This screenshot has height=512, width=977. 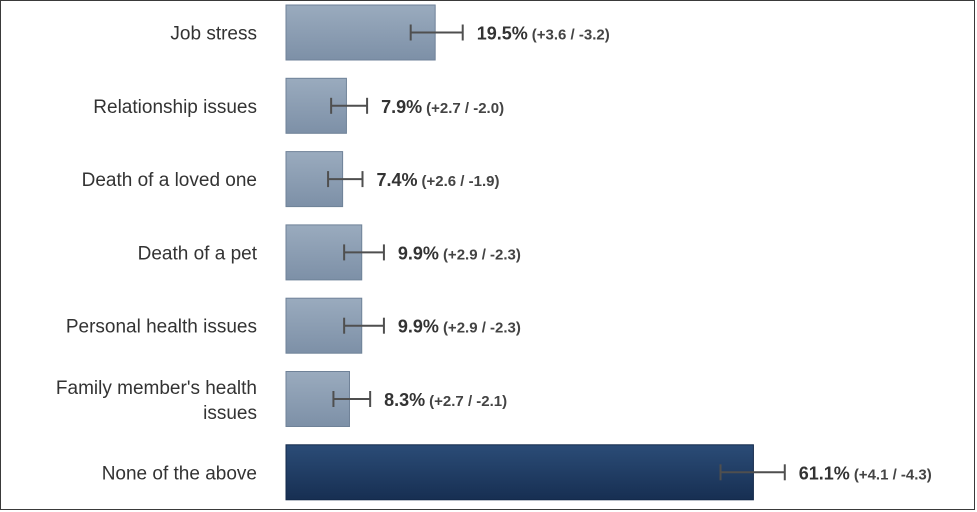 I want to click on value-label: 61.1% (+4.1 / -4.3), so click(x=865, y=473).